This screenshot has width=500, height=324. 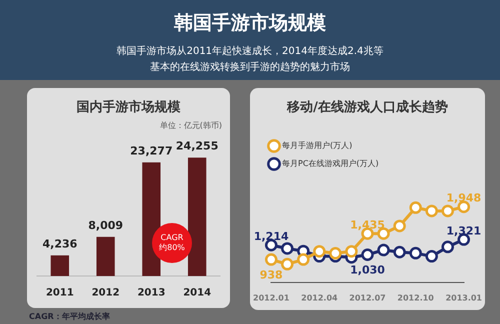 What do you see at coordinates (464, 297) in the screenshot?
I see `x-tick-label: 2013.01` at bounding box center [464, 297].